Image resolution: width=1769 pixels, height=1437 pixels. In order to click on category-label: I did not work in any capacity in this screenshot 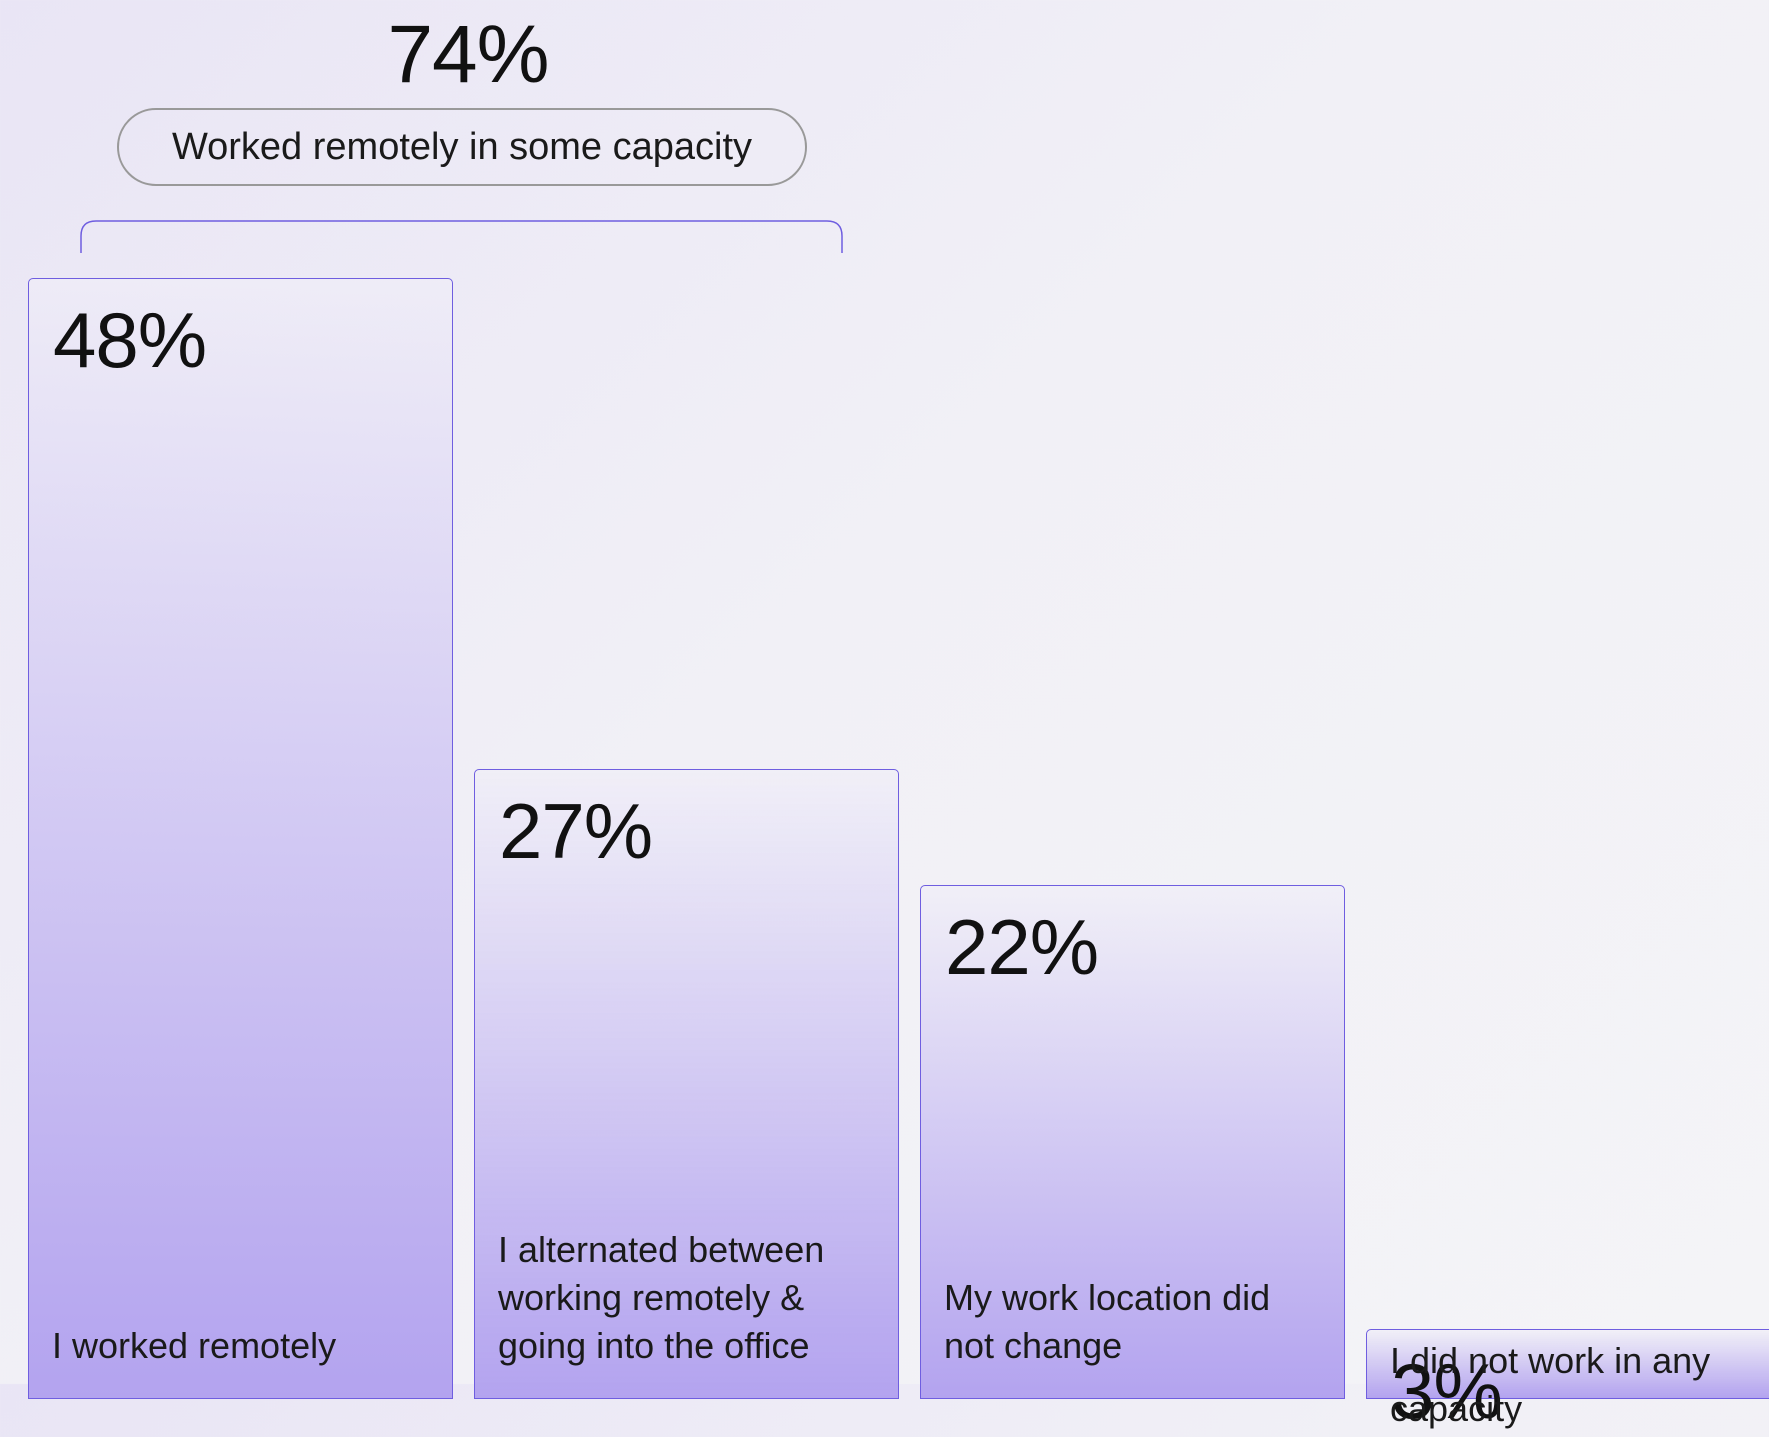, I will do `click(1550, 1384)`.